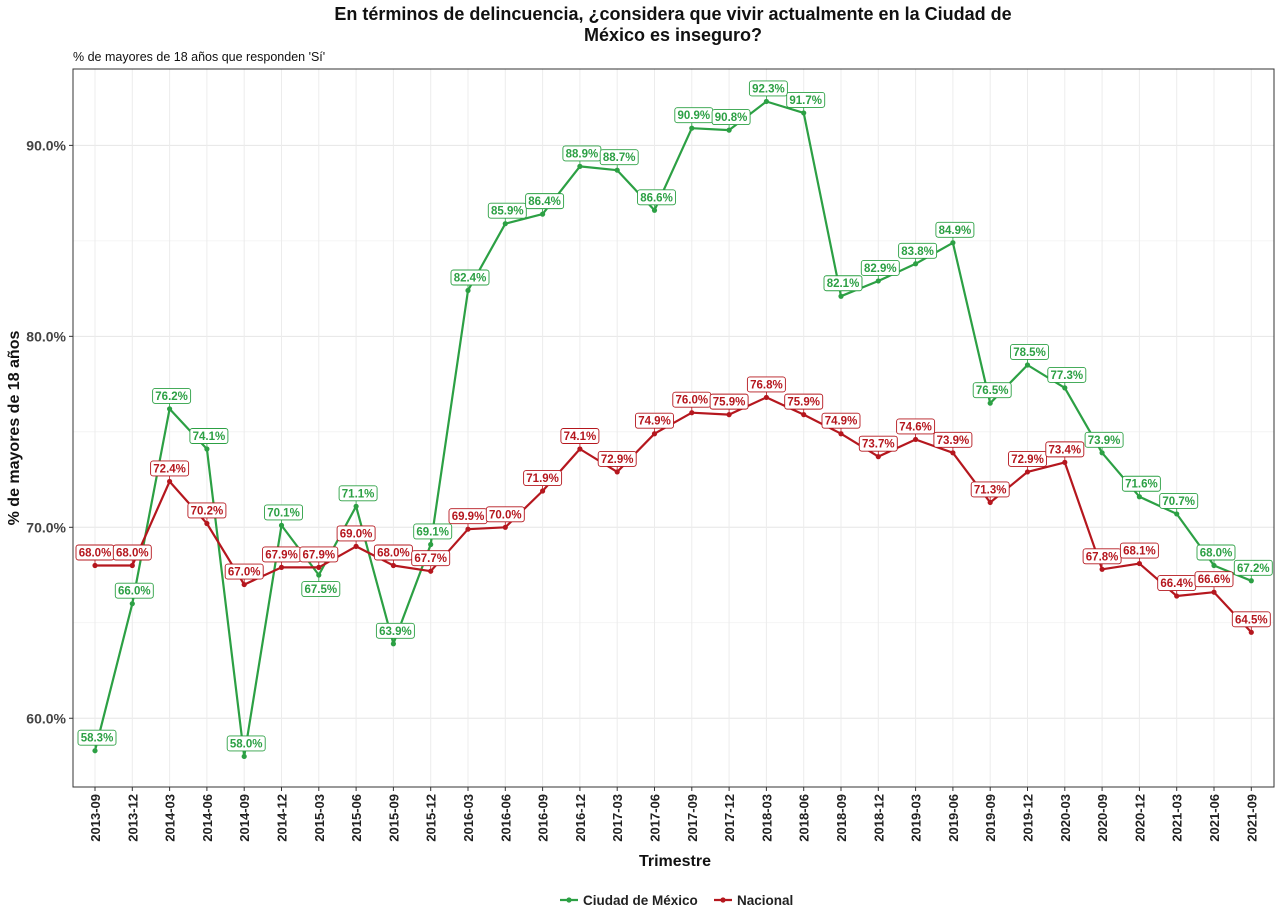 Image resolution: width=1280 pixels, height=915 pixels. I want to click on data-label-nacional: 68.0%, so click(132, 553).